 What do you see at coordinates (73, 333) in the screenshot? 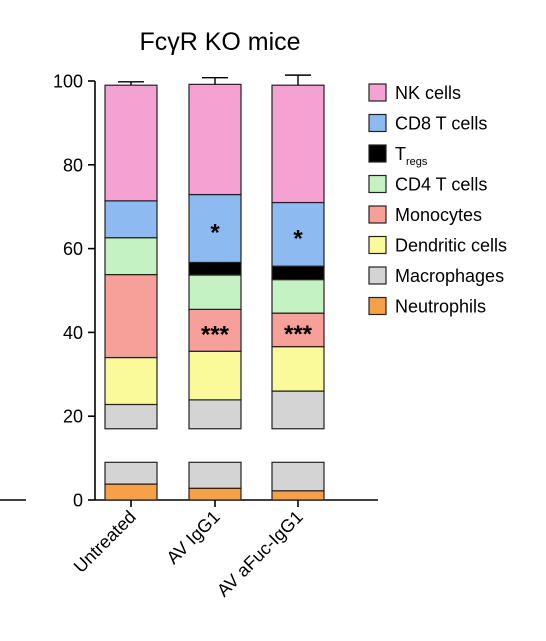
I see `y-tick-label: 40` at bounding box center [73, 333].